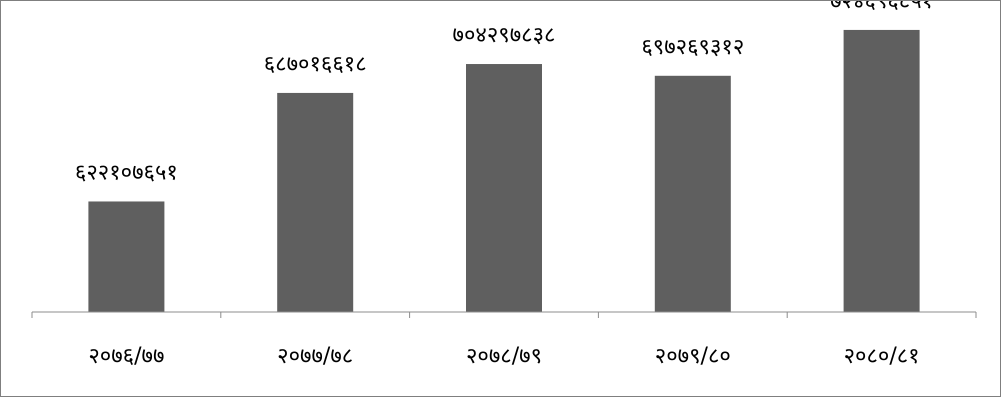 This screenshot has width=1001, height=397. What do you see at coordinates (126, 172) in the screenshot?
I see `bar-data-label: ६२२१०७६५१` at bounding box center [126, 172].